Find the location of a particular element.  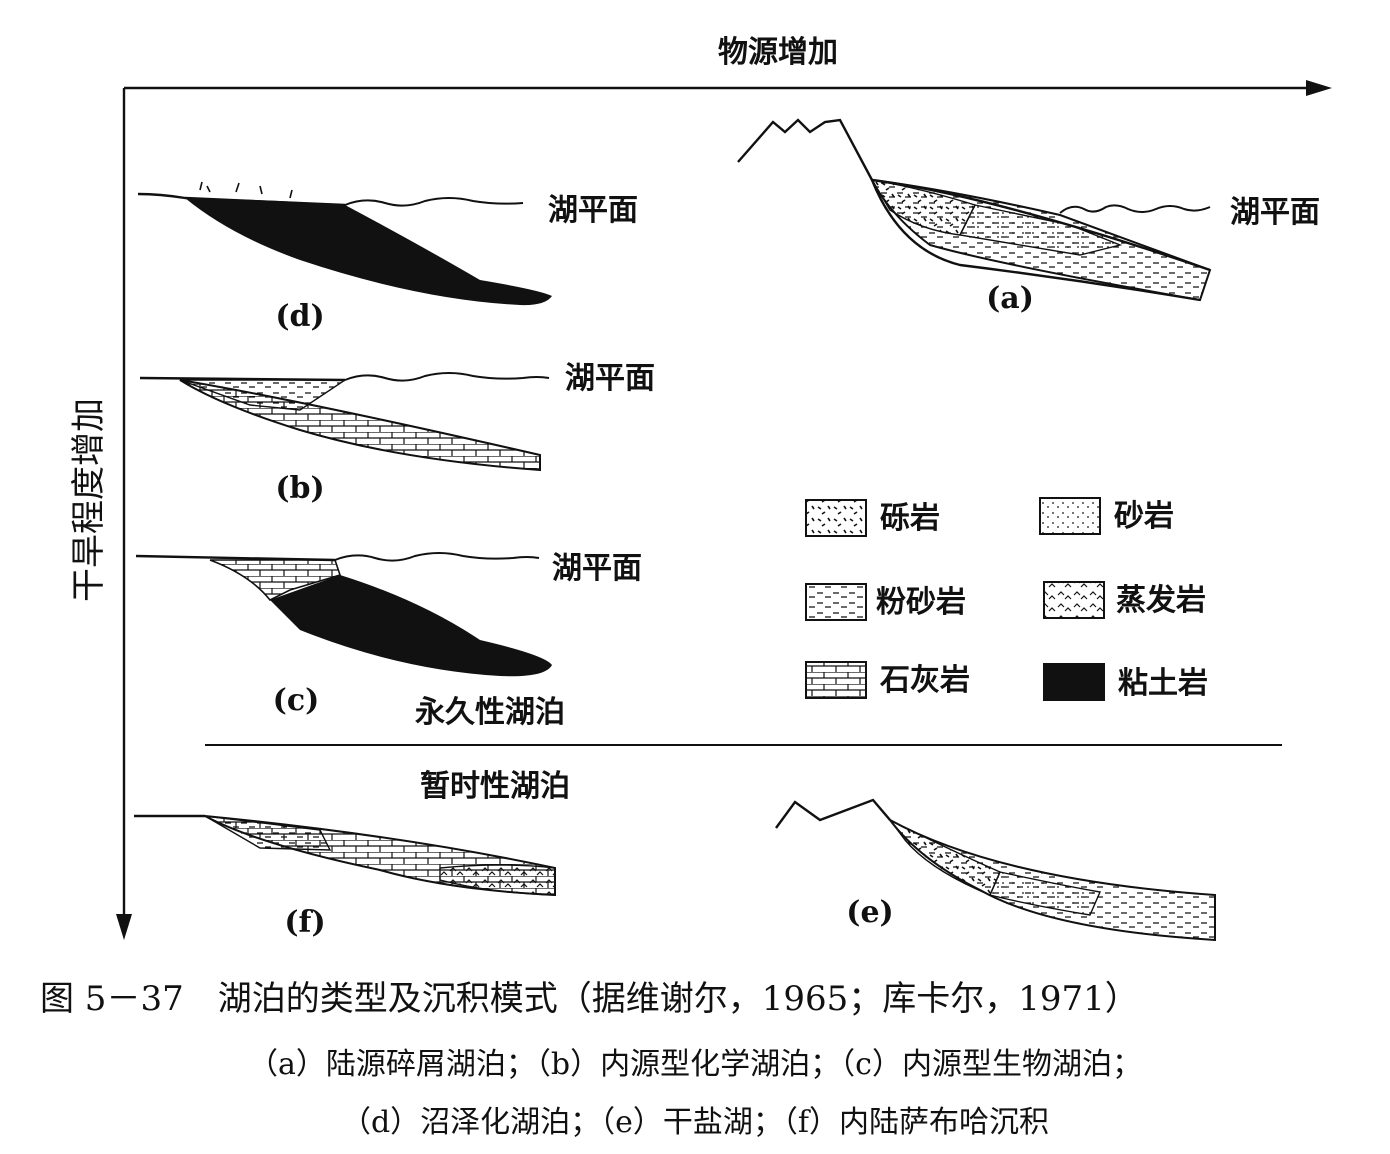

legend-item-limestone: 石灰岩 is located at coordinates (887, 680).